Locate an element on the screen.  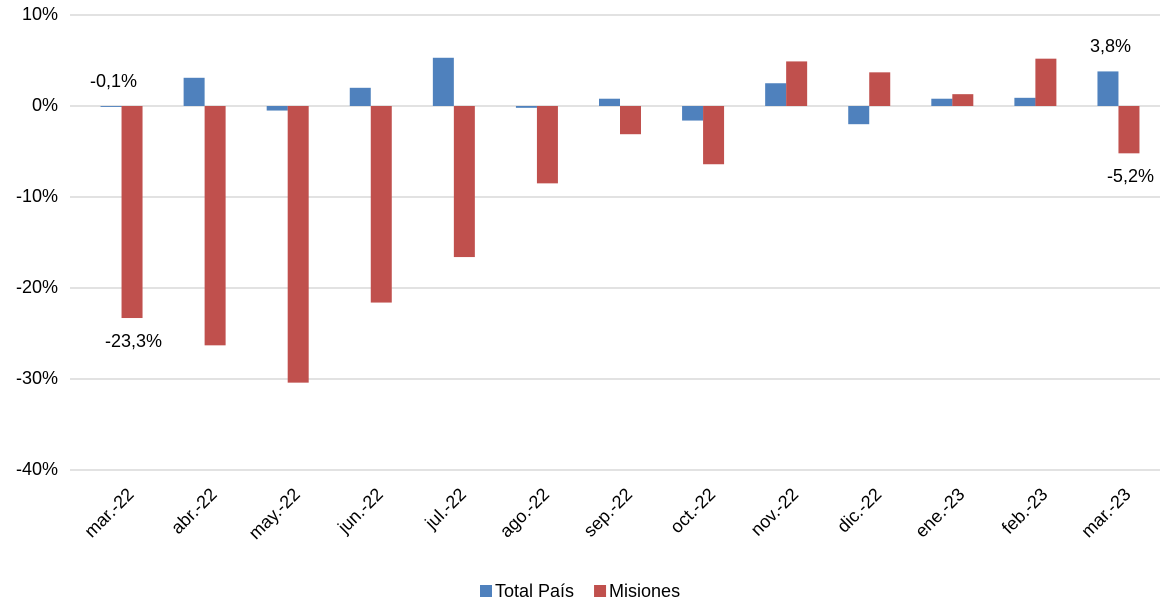
y-tick-label: -10% is located at coordinates (37, 196).